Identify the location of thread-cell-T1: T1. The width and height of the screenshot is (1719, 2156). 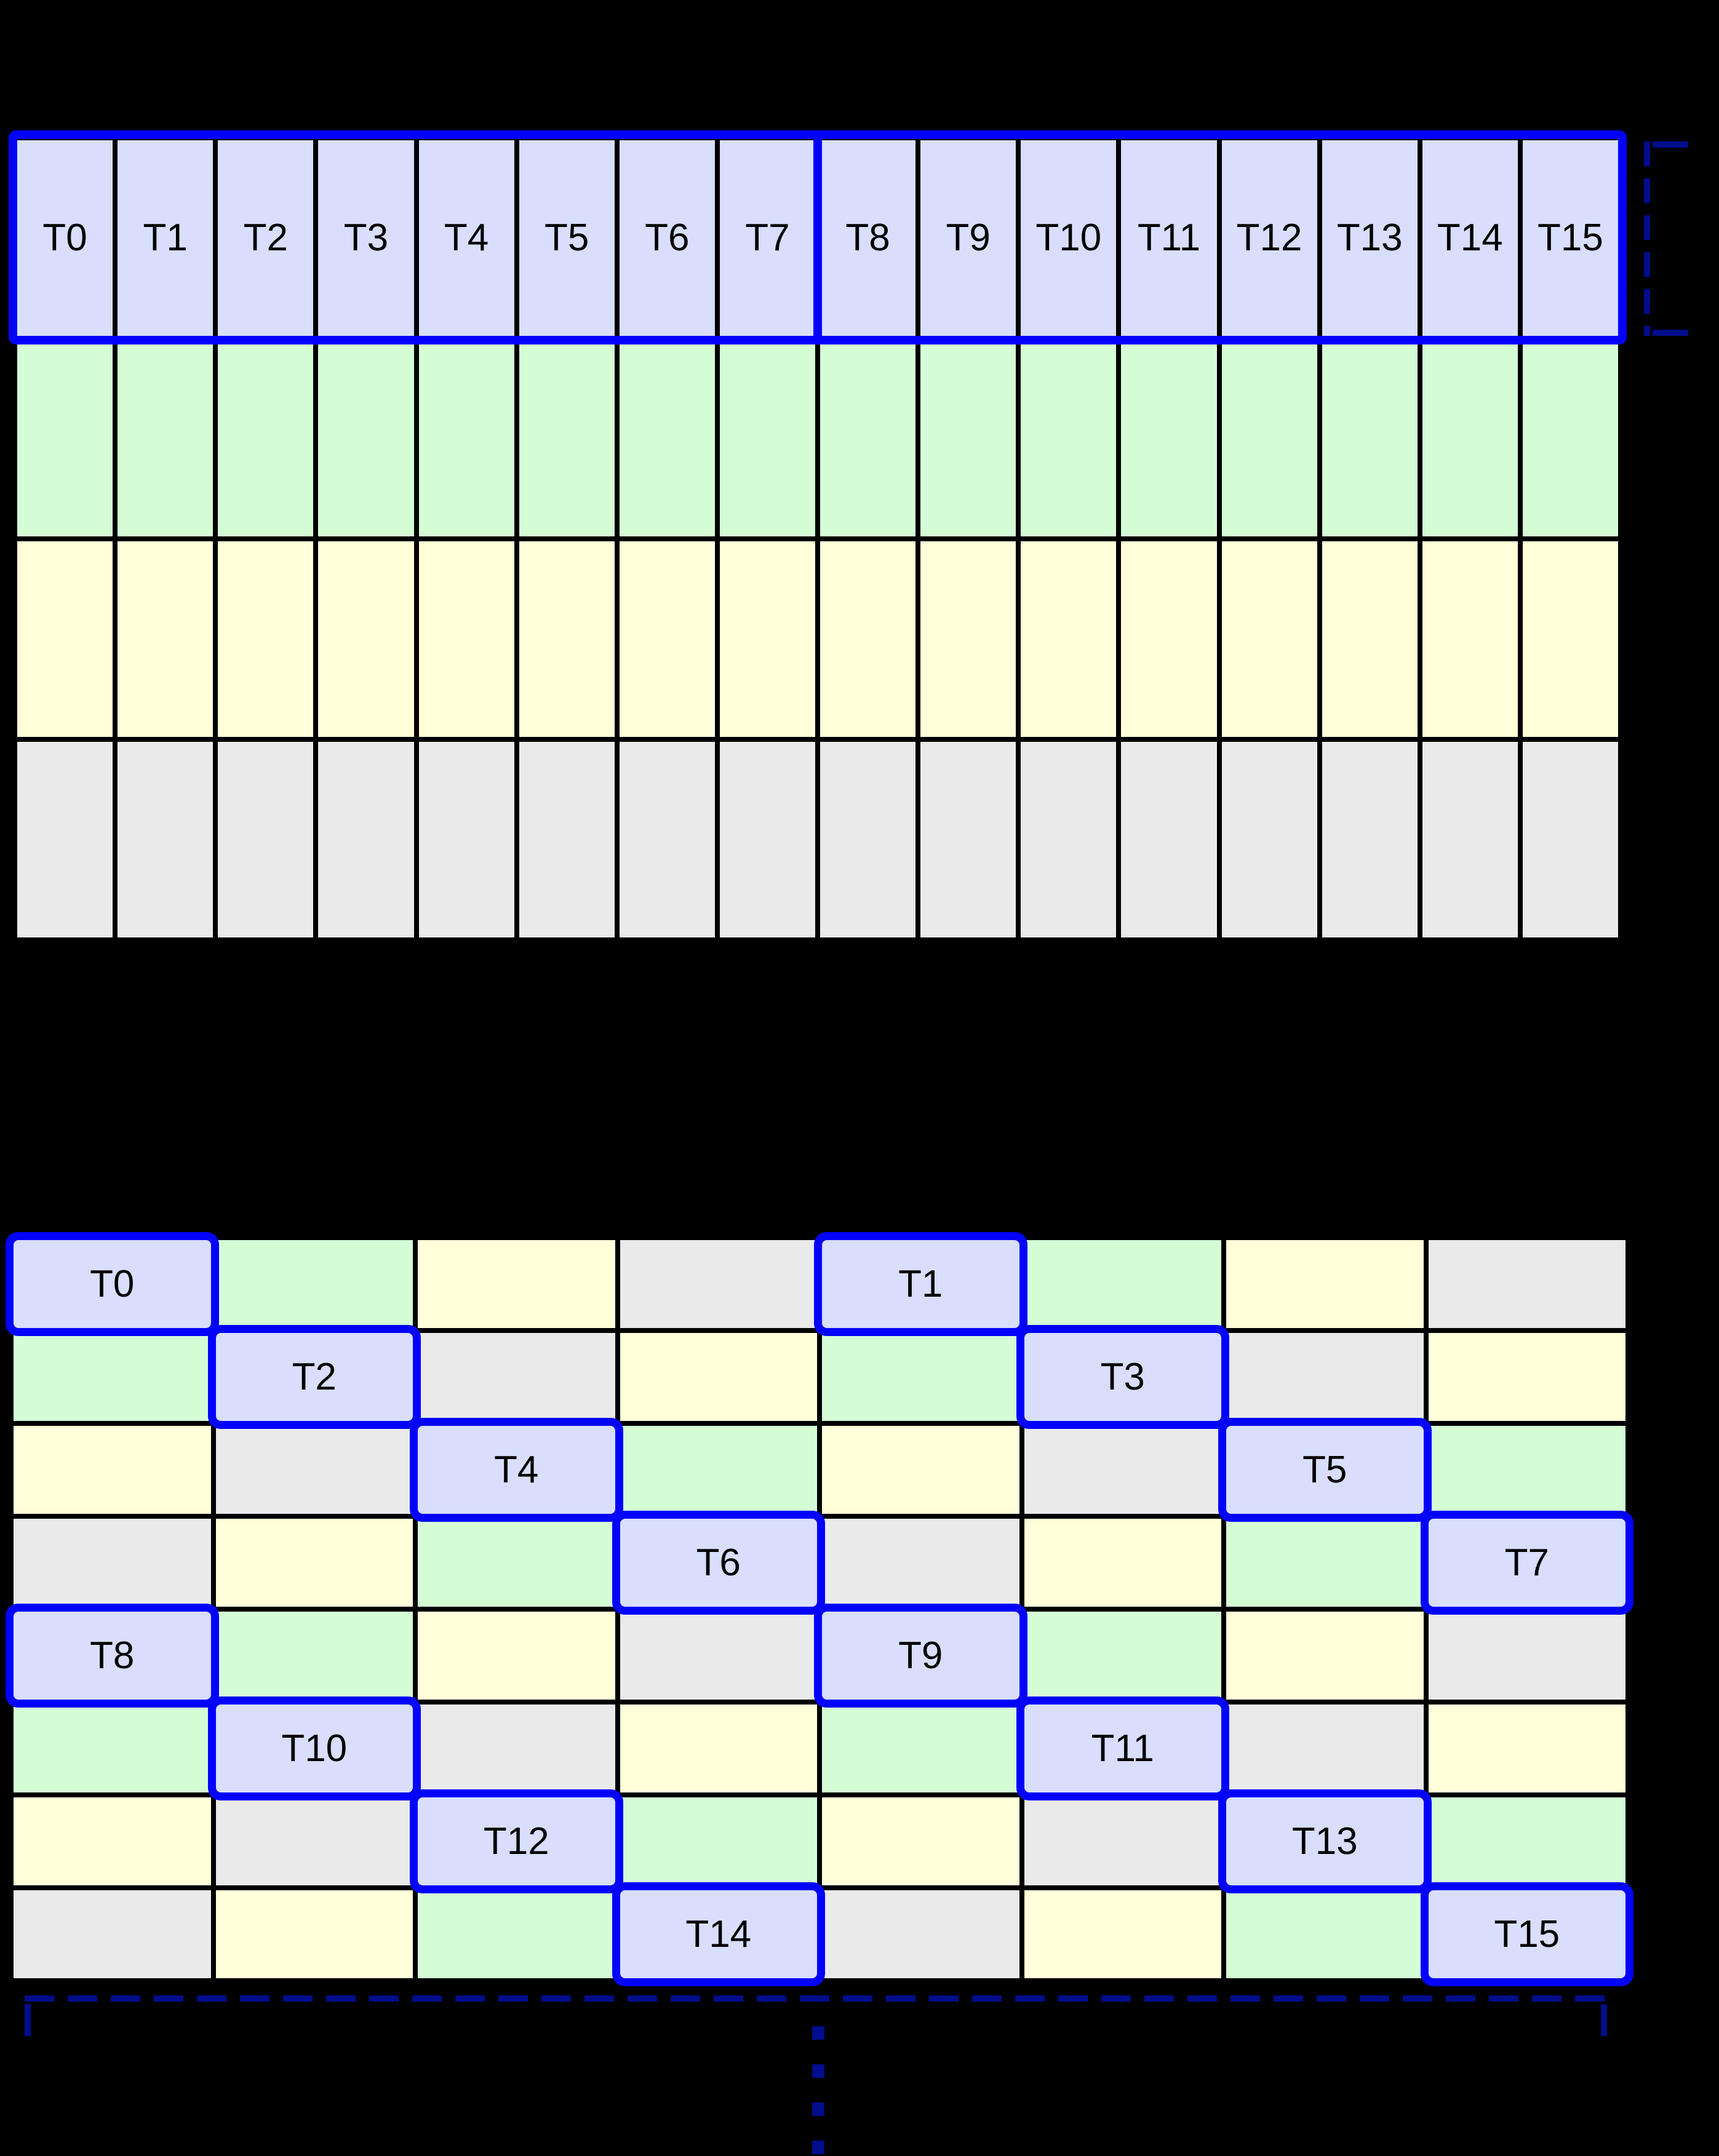
(166, 238).